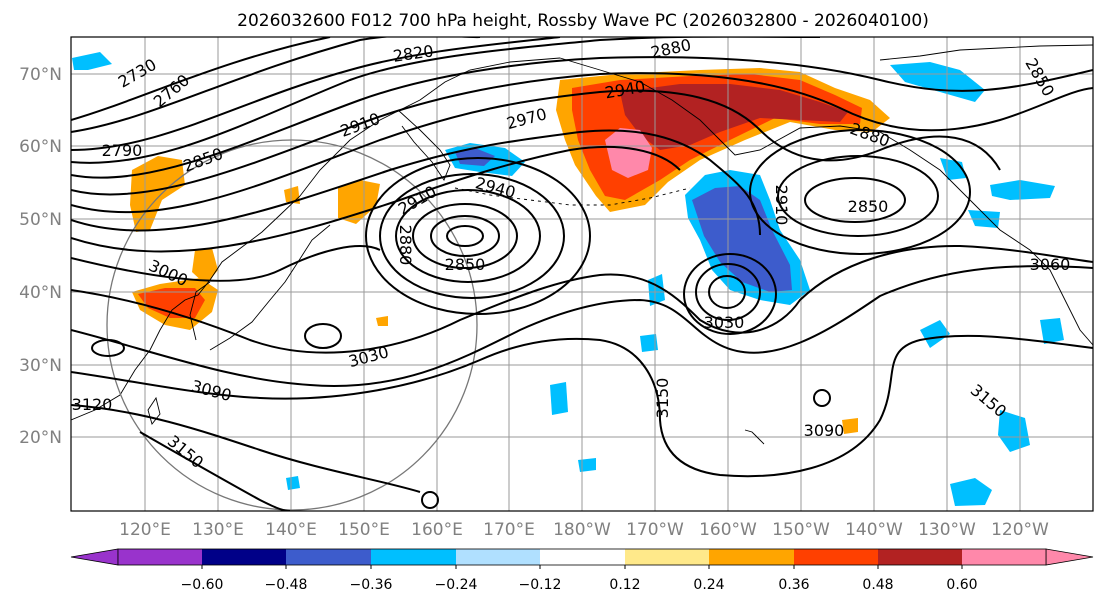  What do you see at coordinates (40, 366) in the screenshot?
I see `lat-label-30: 30°N` at bounding box center [40, 366].